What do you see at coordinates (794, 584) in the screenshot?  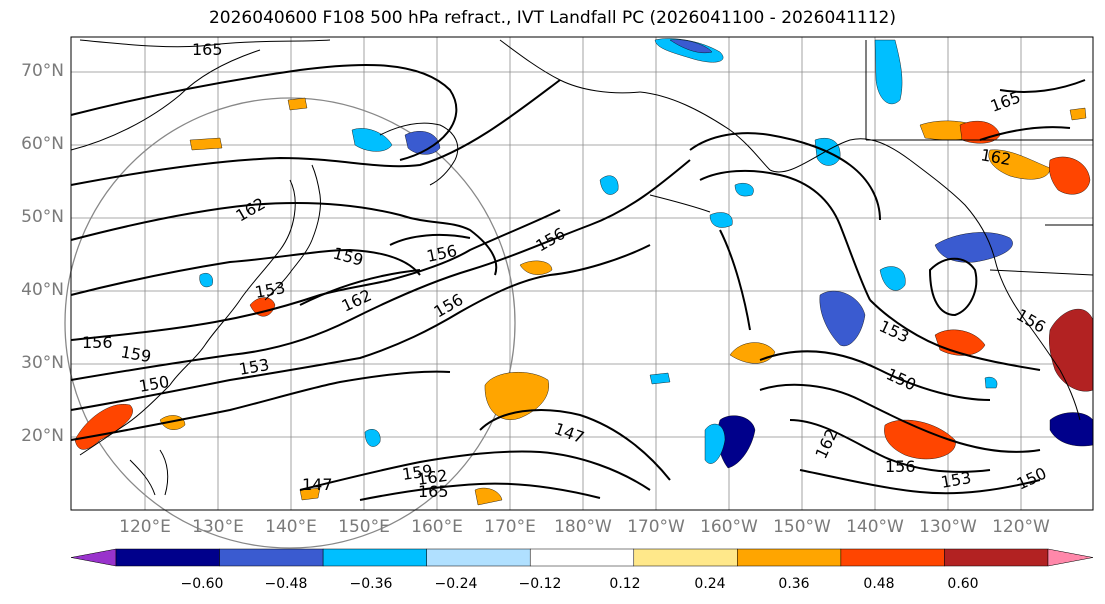 I see `colorbar-tick-label: 0.36` at bounding box center [794, 584].